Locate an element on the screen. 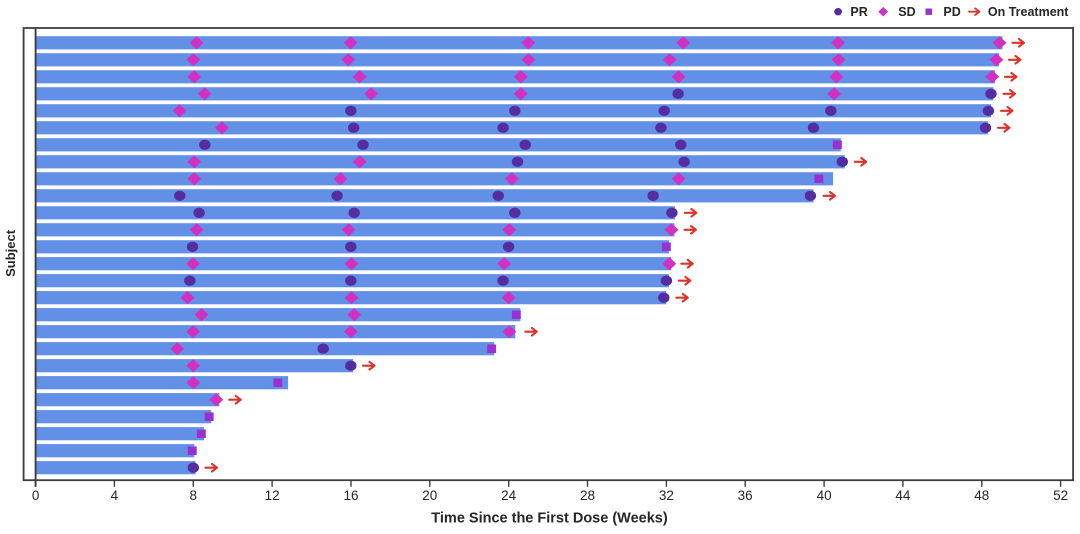 The width and height of the screenshot is (1080, 534). svg-text: 16 is located at coordinates (350, 495).